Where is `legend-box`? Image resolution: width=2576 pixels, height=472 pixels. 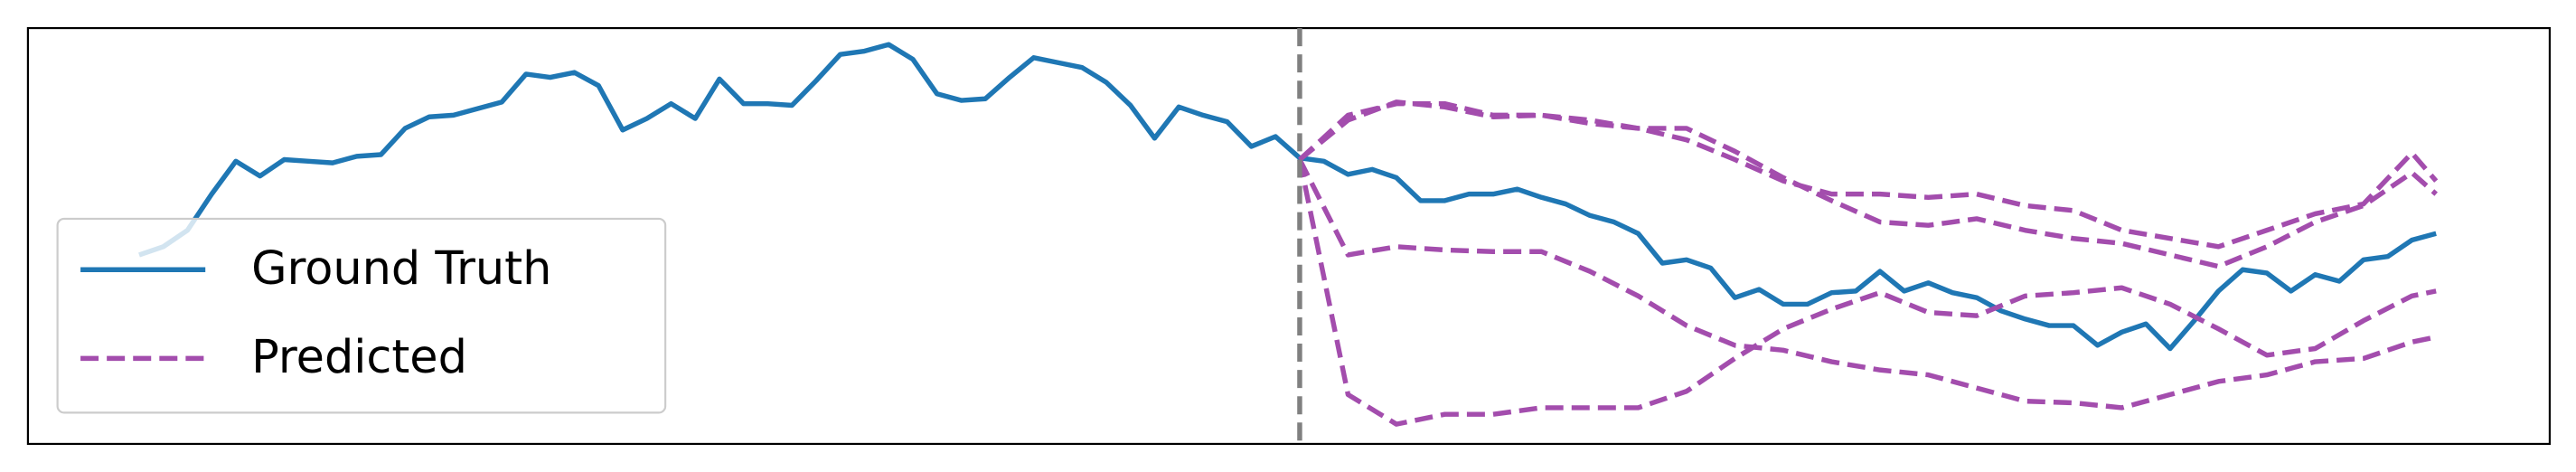 legend-box is located at coordinates (361, 315).